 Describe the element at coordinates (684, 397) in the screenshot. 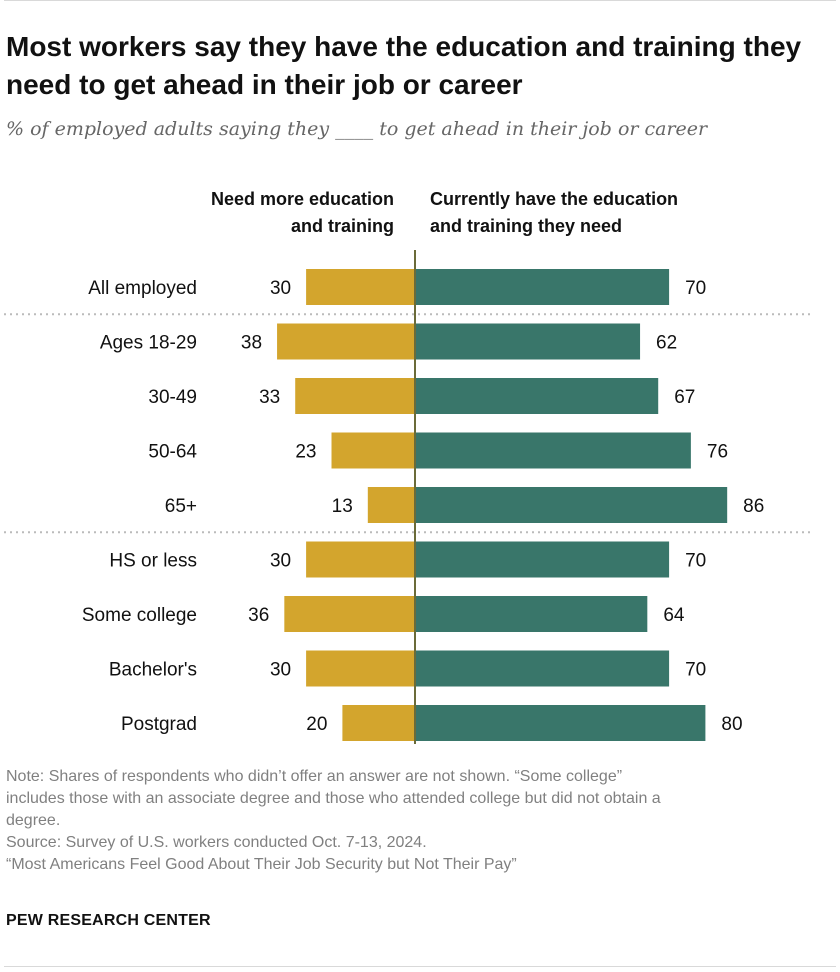

I see `value-label-have: 67` at that location.